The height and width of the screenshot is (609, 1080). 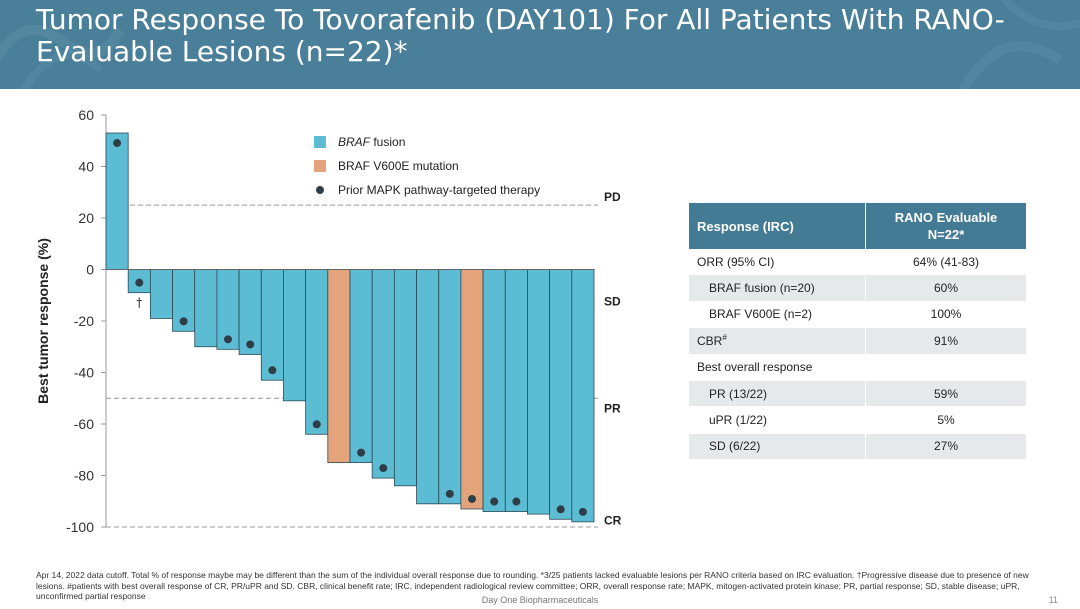 I want to click on row-label: CBR, so click(x=710, y=341).